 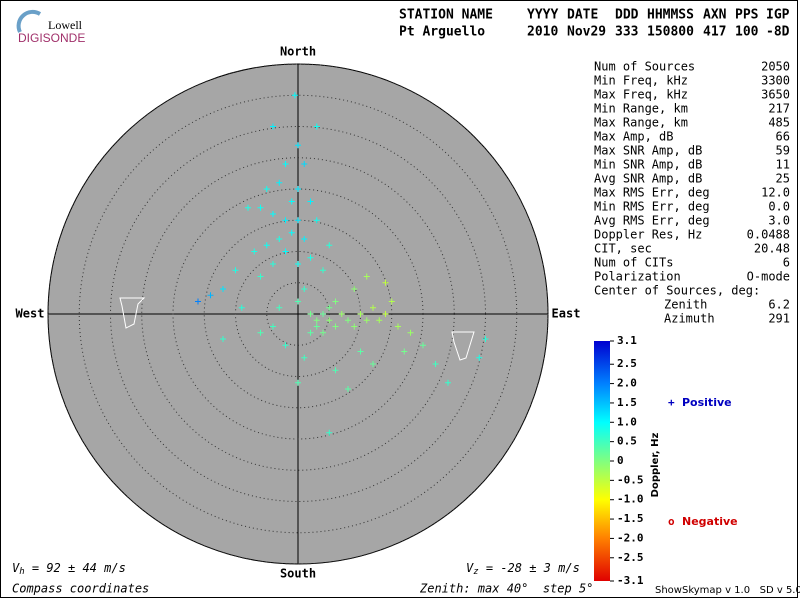 What do you see at coordinates (772, 249) in the screenshot?
I see `stat-value: 20.48` at bounding box center [772, 249].